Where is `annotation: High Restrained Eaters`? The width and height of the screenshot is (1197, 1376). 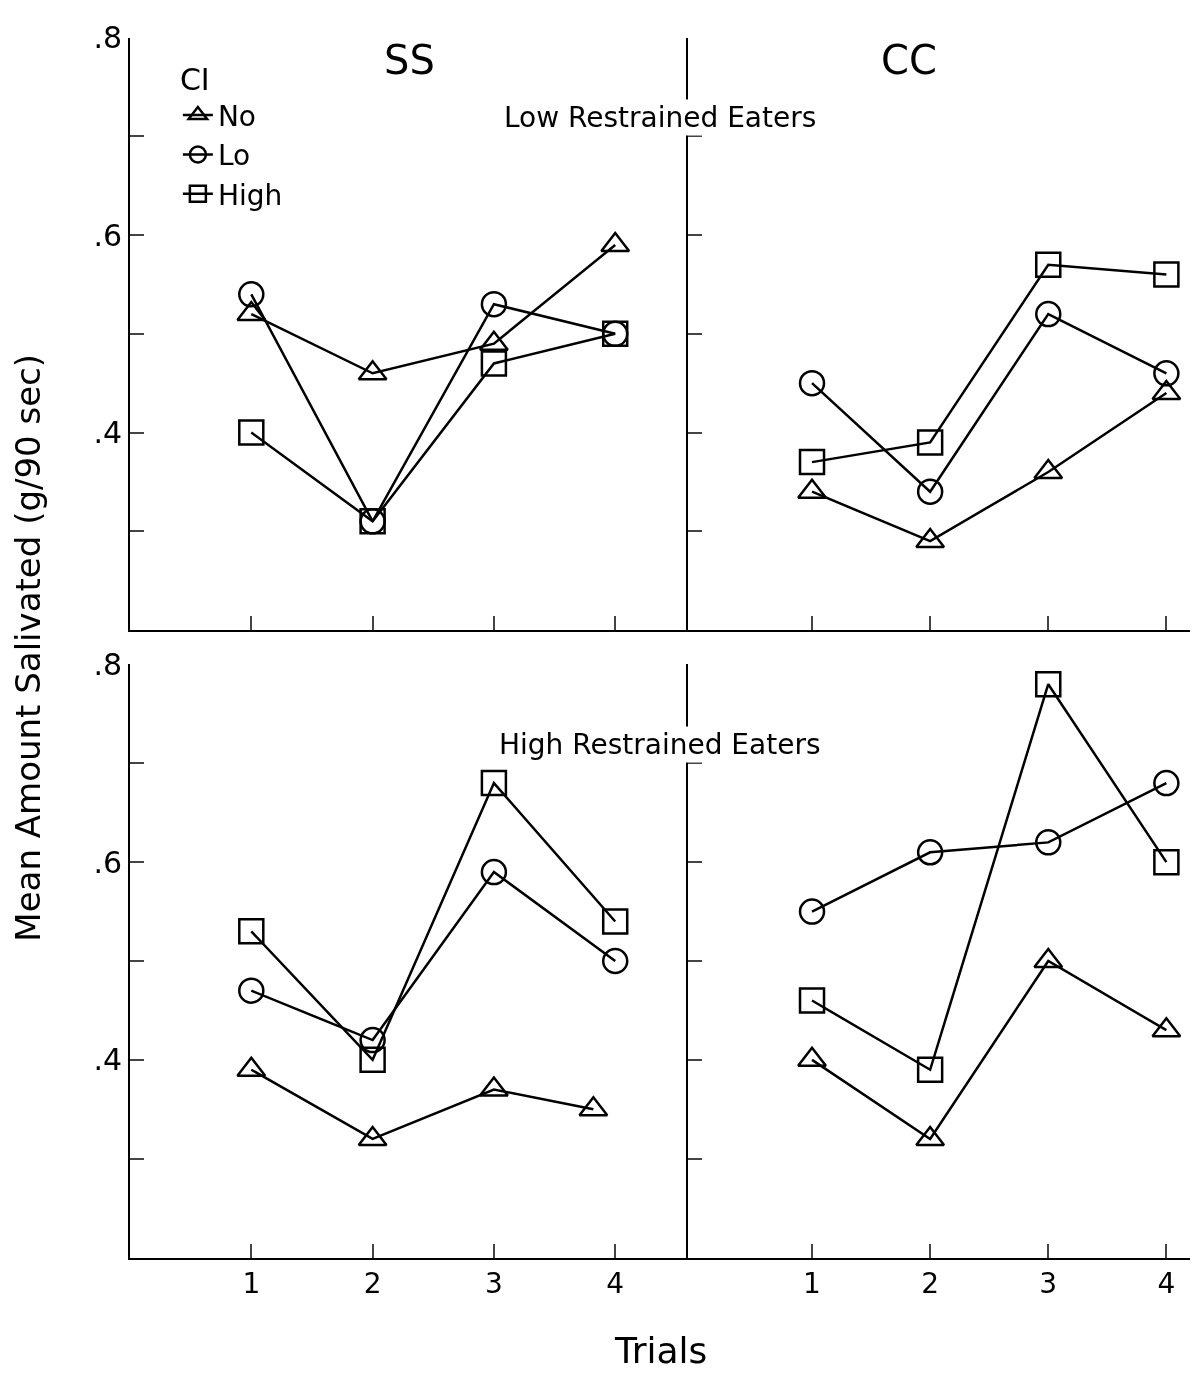
annotation: High Restrained Eaters is located at coordinates (660, 744).